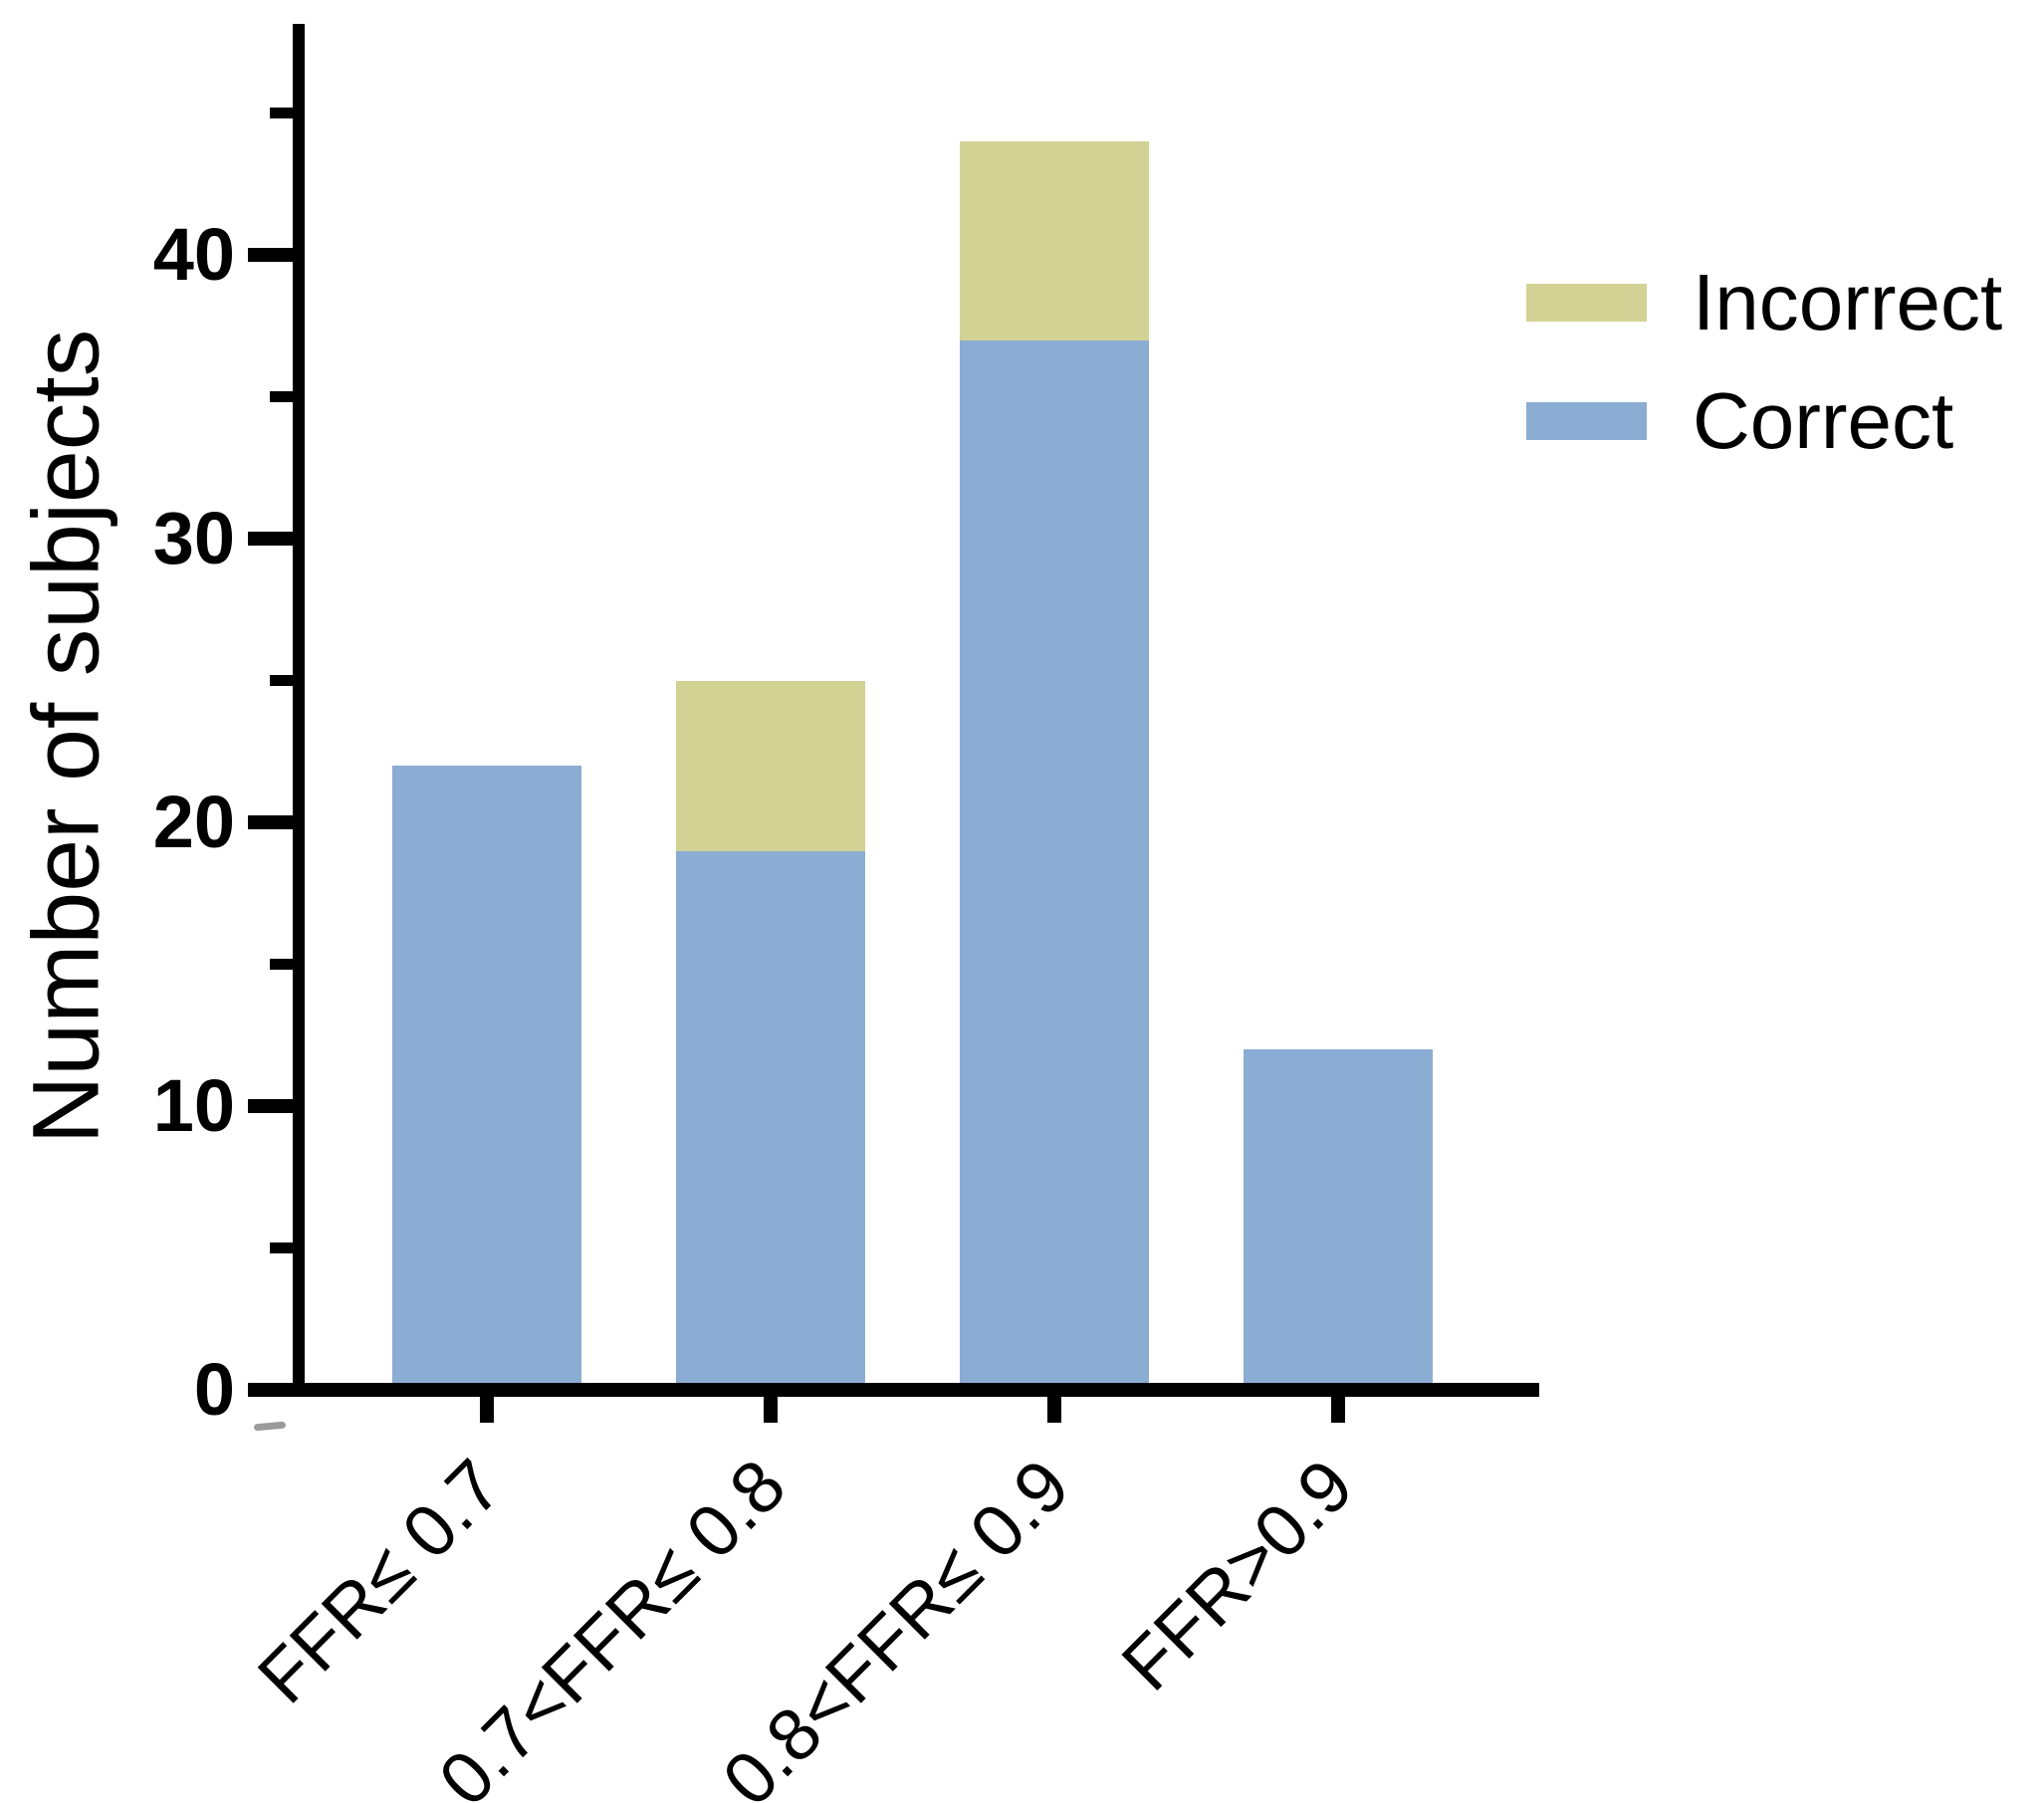 The width and height of the screenshot is (2044, 1803). I want to click on y-axis-line, so click(299, 710).